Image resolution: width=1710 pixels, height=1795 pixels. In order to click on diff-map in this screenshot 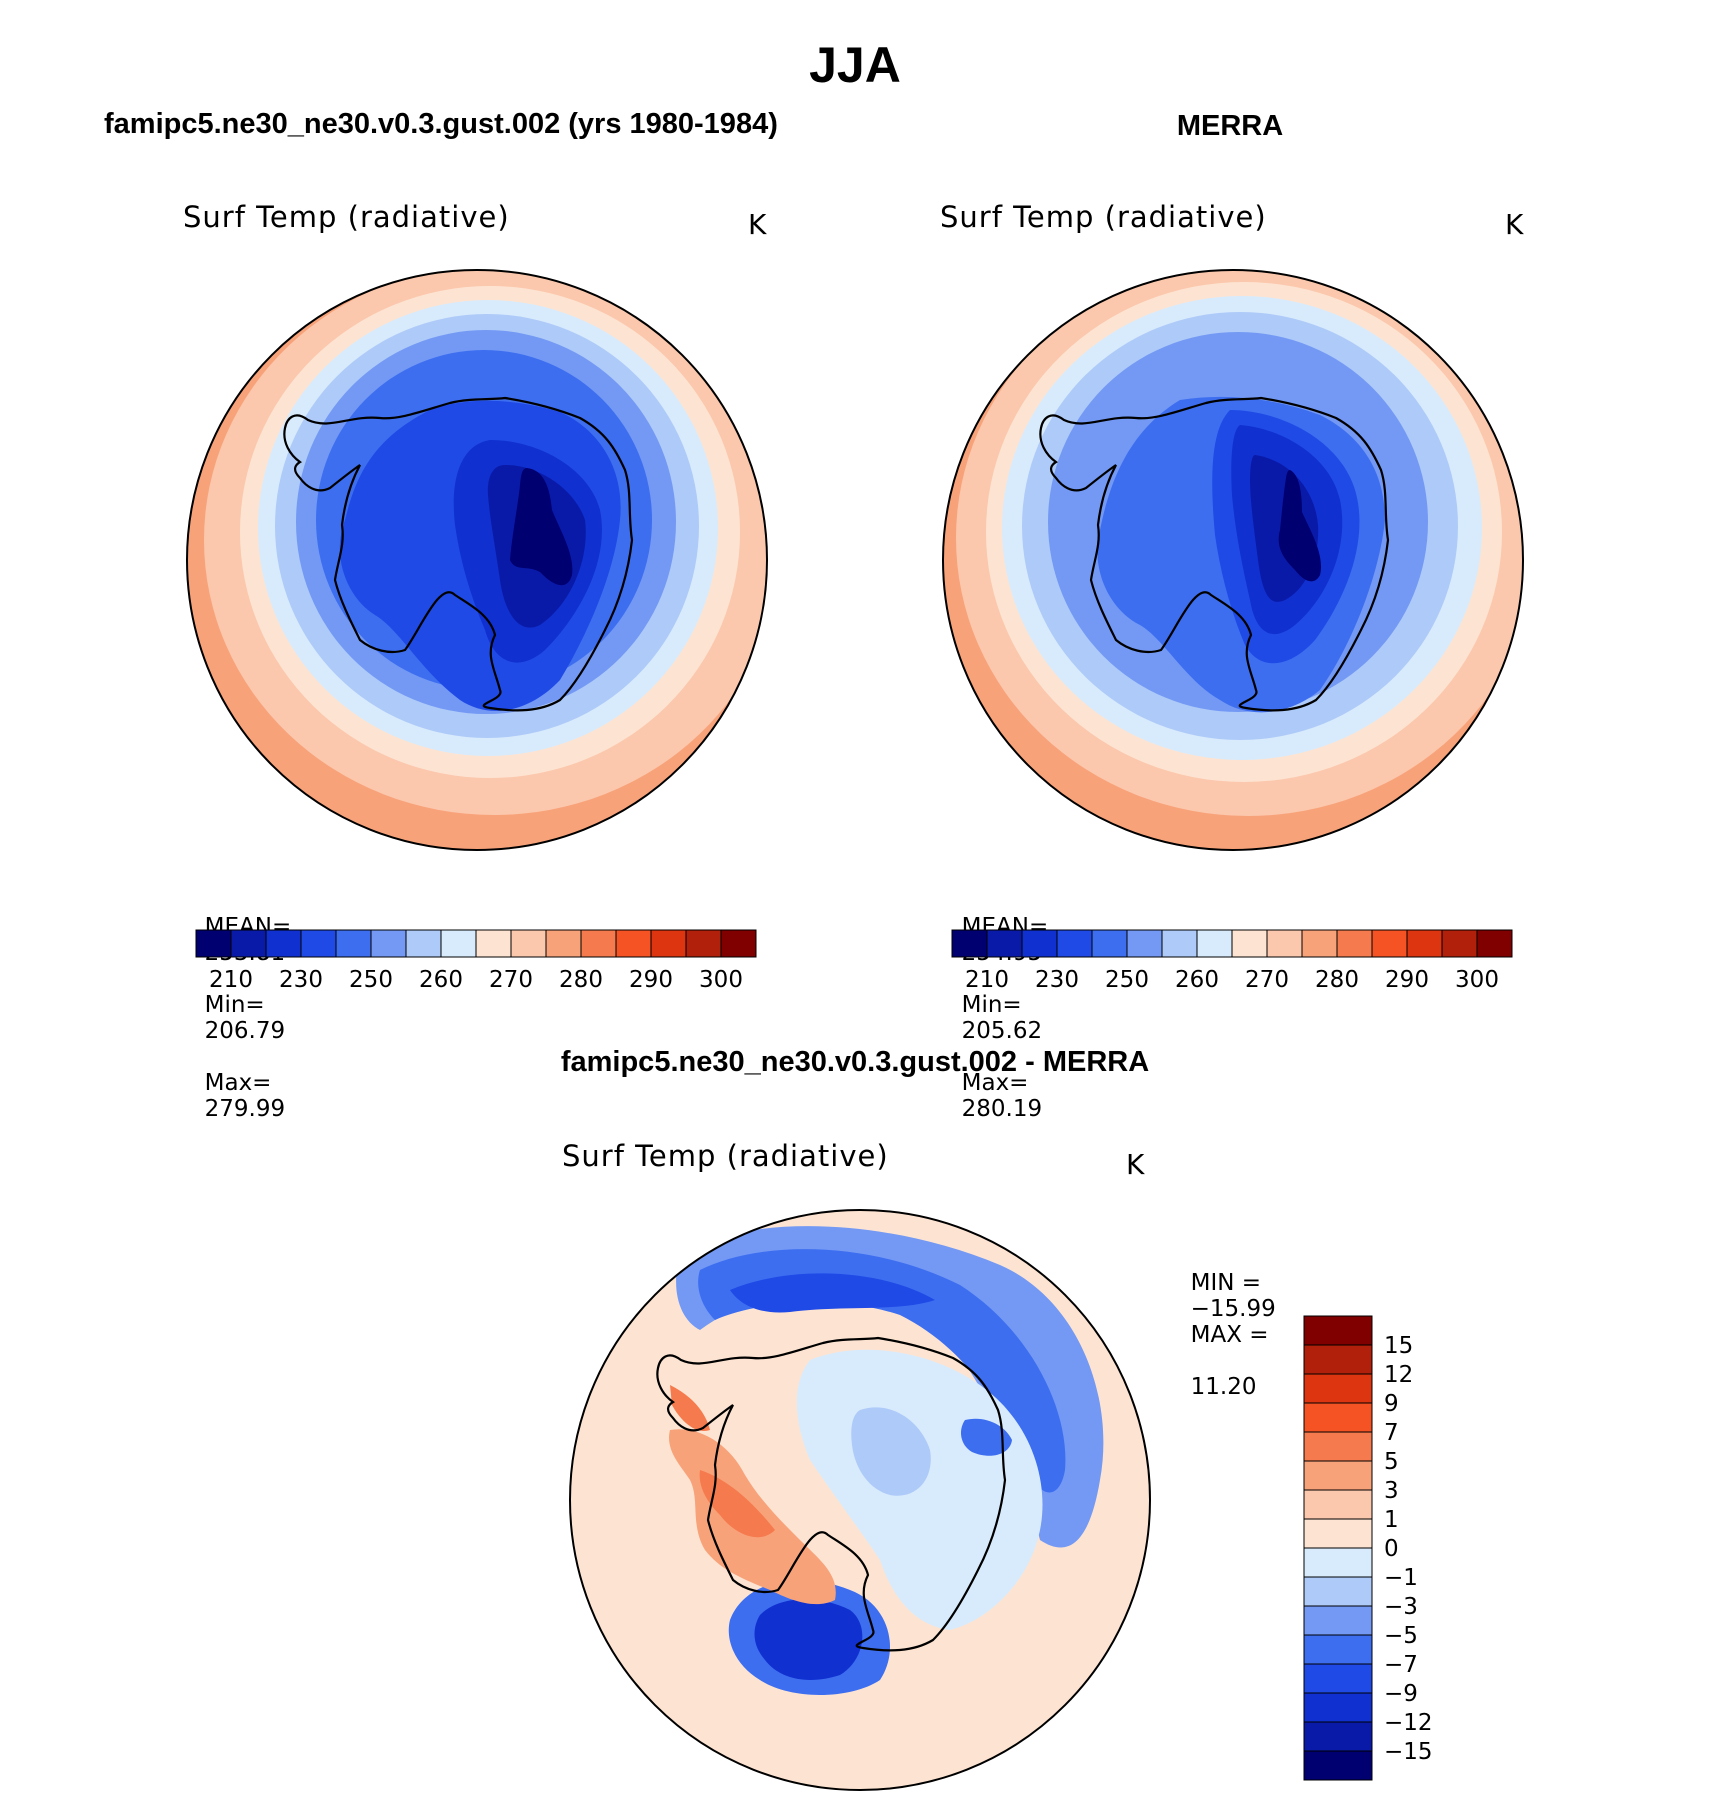, I will do `click(860, 1500)`.